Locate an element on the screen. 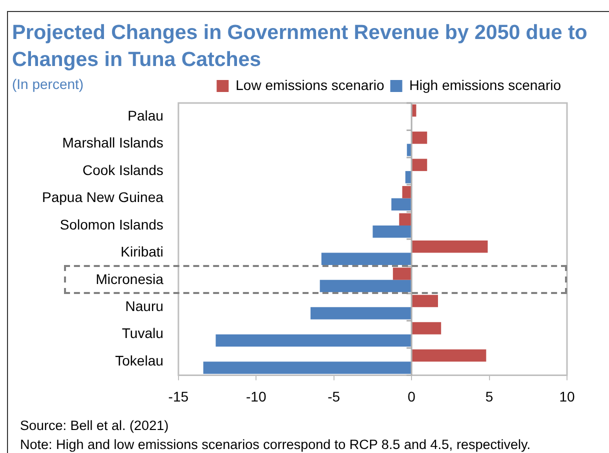 The width and height of the screenshot is (609, 453). y-tick-label: Kiribati is located at coordinates (142, 252).